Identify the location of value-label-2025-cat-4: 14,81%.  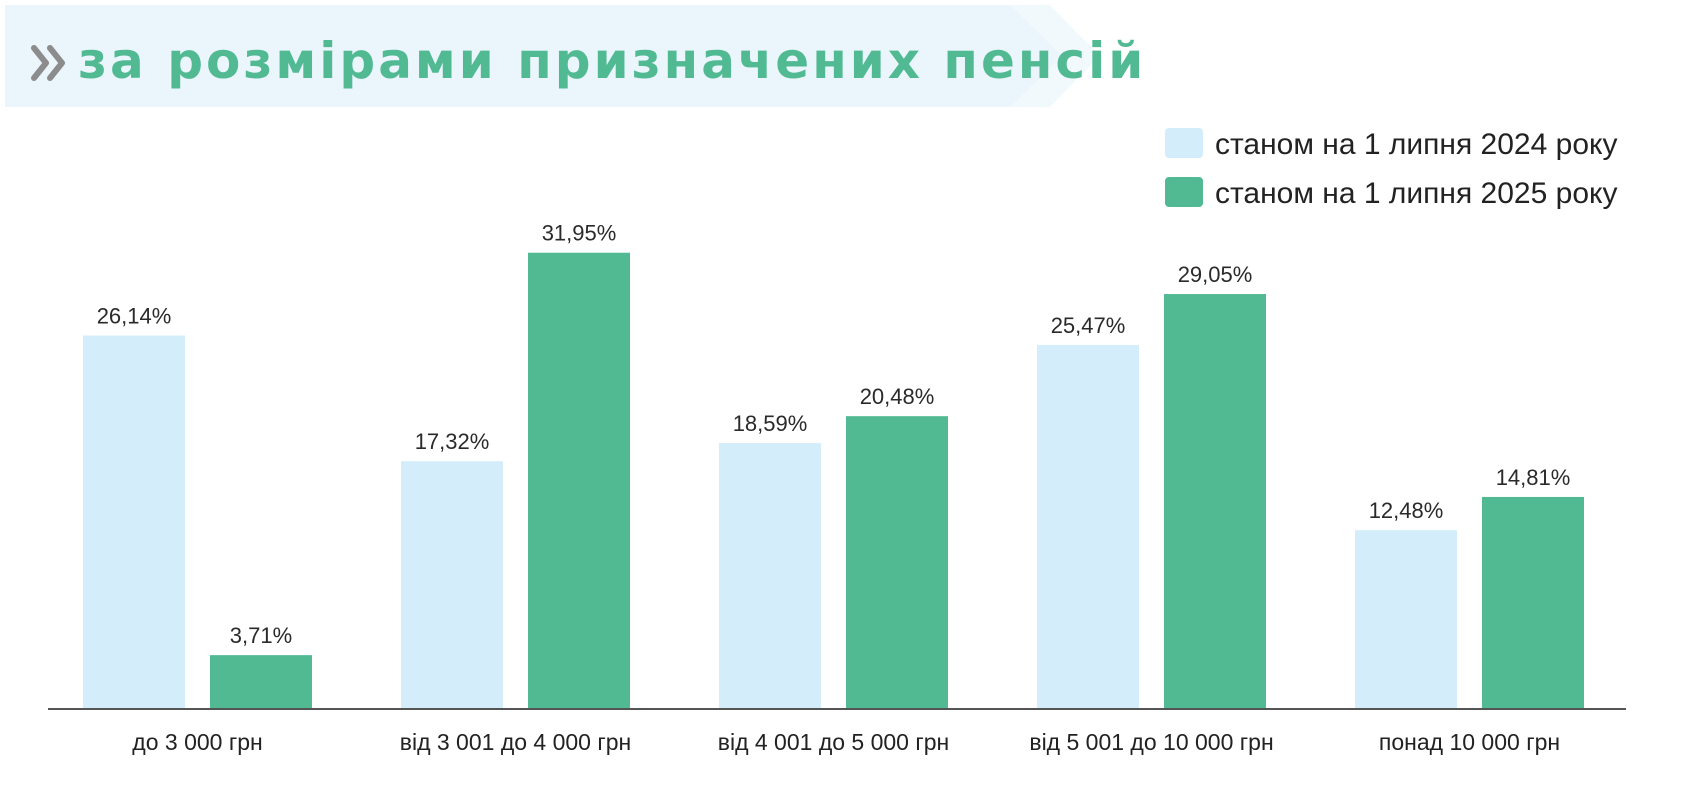
(1533, 477).